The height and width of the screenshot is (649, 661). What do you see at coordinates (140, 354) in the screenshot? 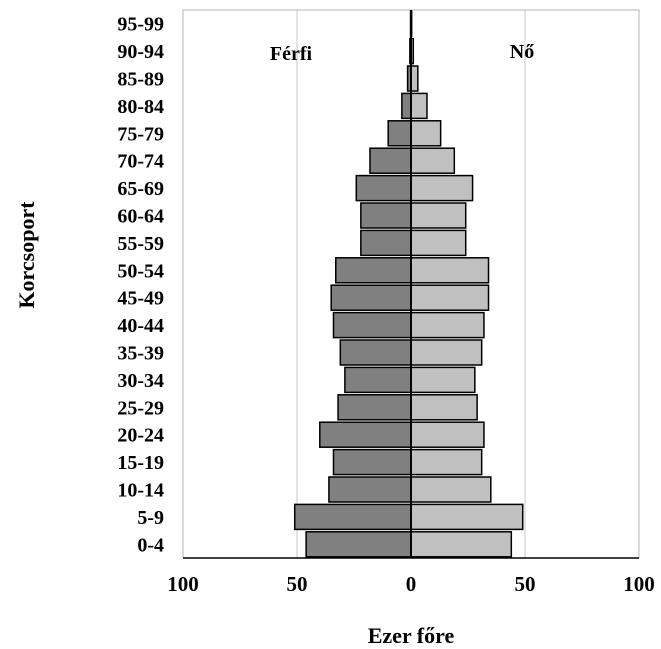
I see `y-tick-label: 35-39` at bounding box center [140, 354].